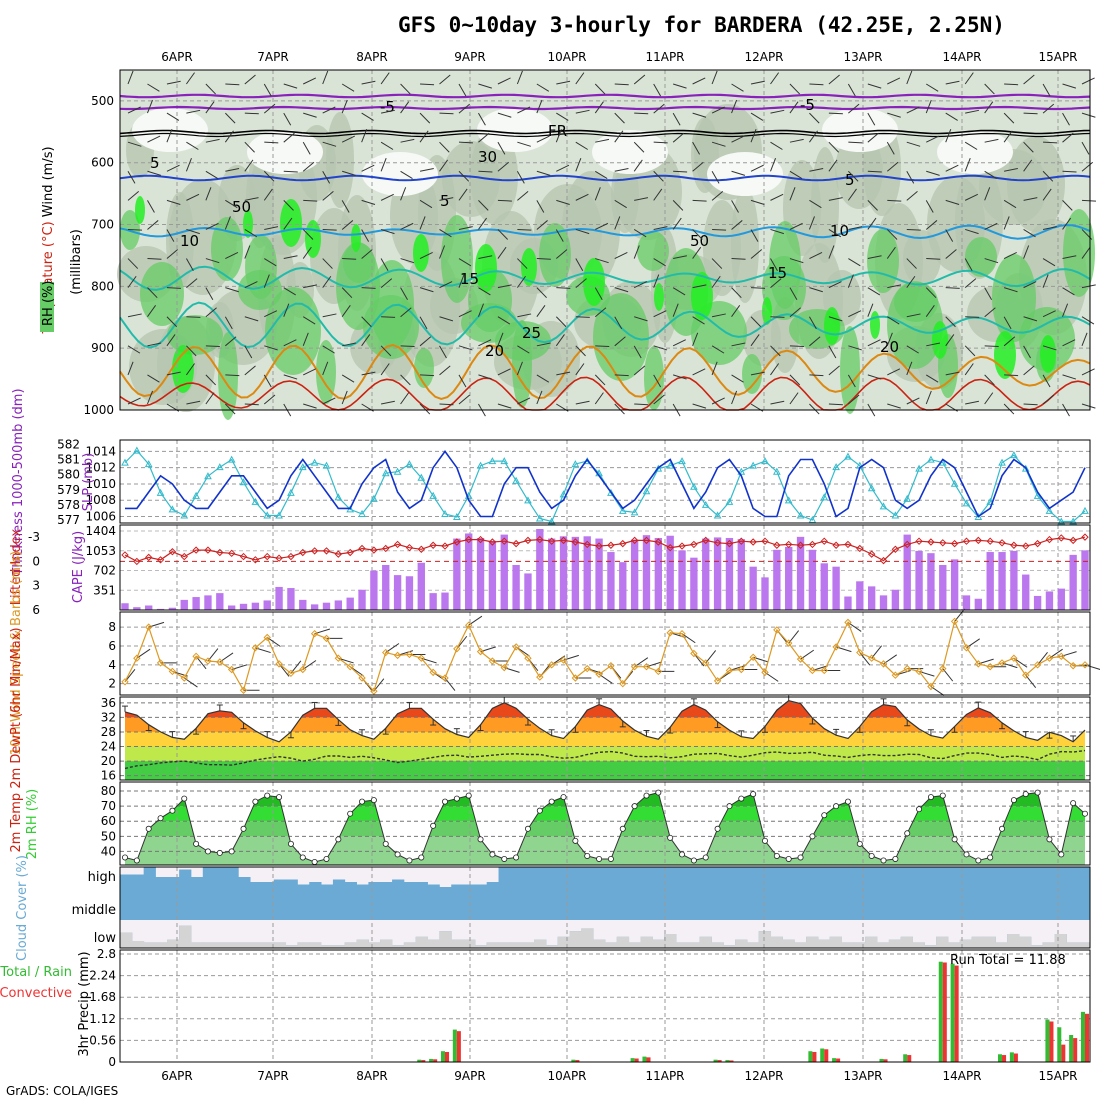  I want to click on isotherm-line, so click(605, 132).